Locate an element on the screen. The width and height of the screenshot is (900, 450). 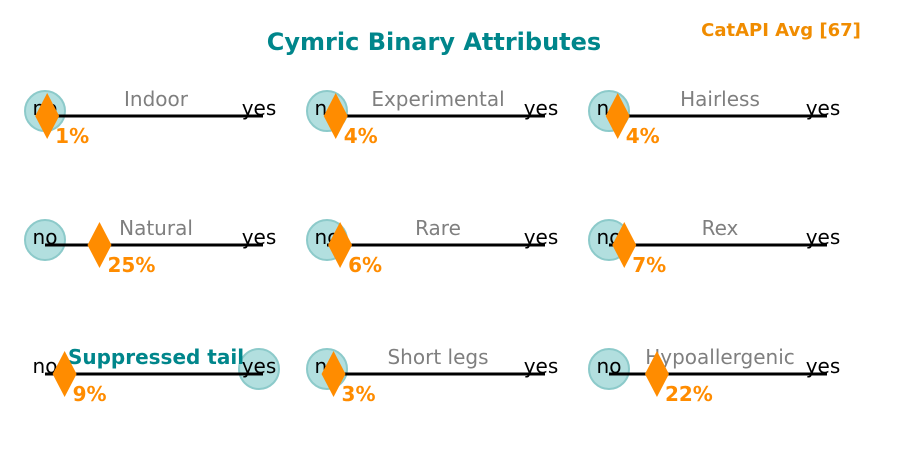
chart-title: Cymric Binary Attributes is located at coordinates (434, 42).